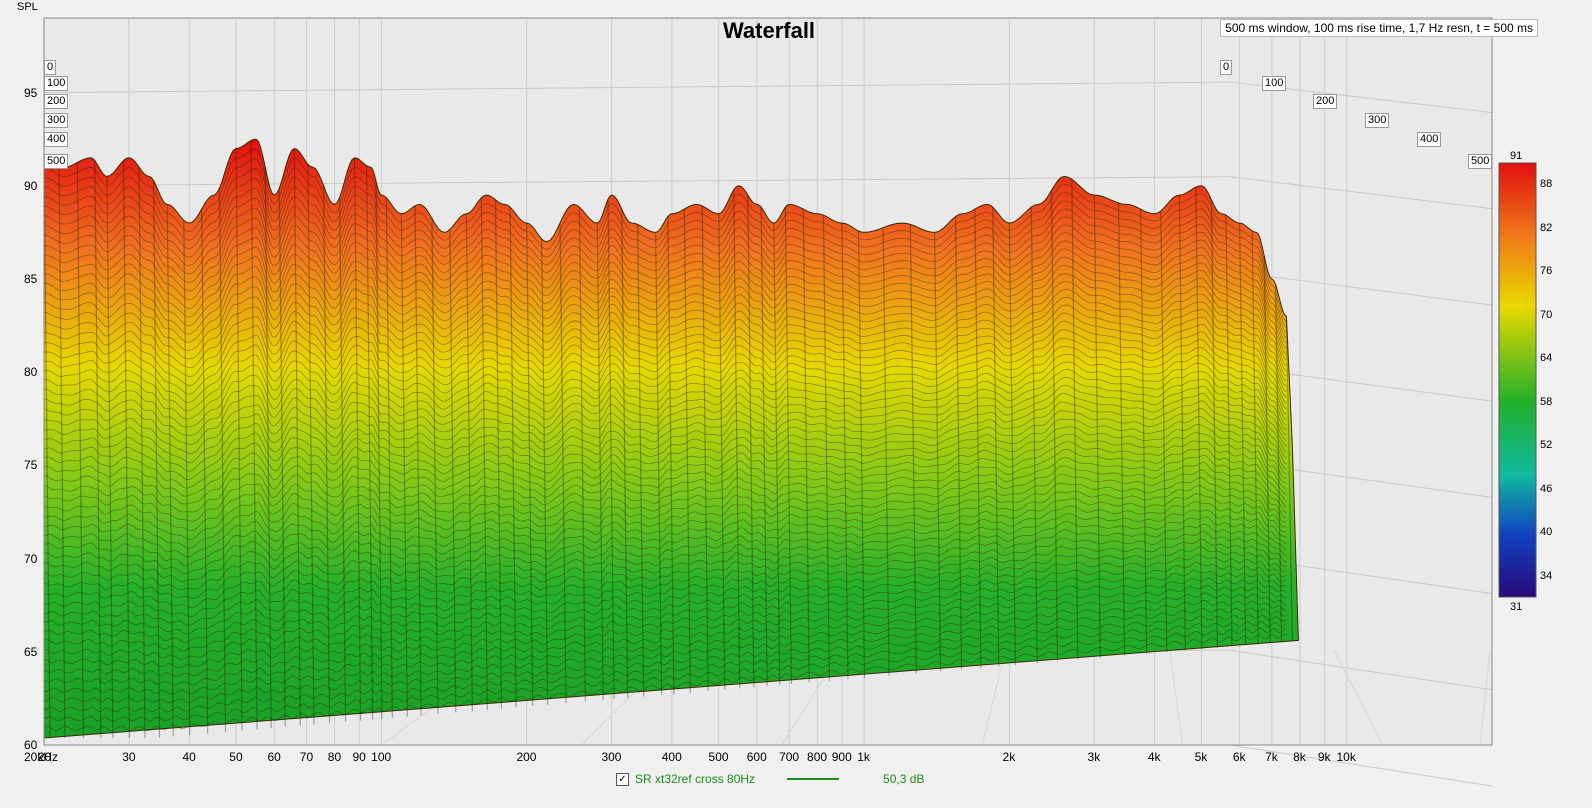 This screenshot has width=1592, height=808. I want to click on x-tick-label: 9k, so click(1324, 757).